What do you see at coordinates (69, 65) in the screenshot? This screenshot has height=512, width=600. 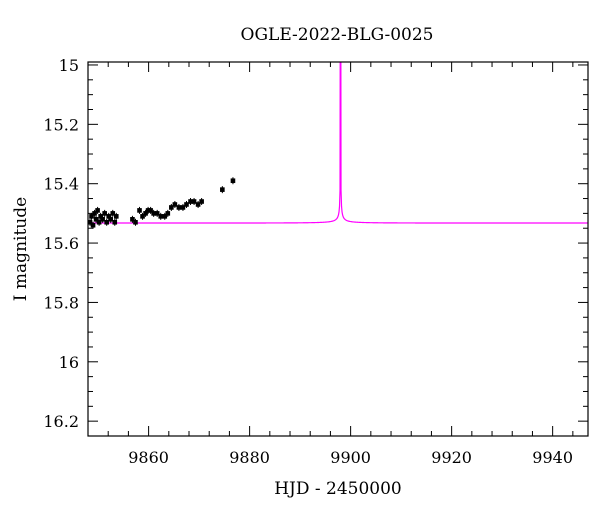 I see `y-tick-label: 15` at bounding box center [69, 65].